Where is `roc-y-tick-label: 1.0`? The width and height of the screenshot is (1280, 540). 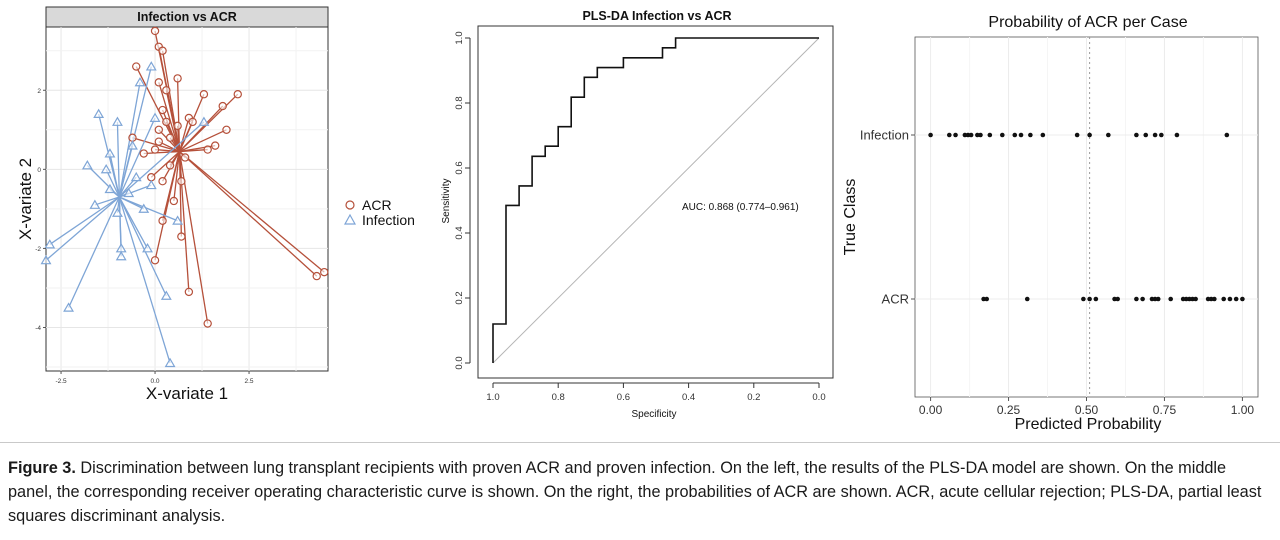
roc-y-tick-label: 1.0 is located at coordinates (459, 37).